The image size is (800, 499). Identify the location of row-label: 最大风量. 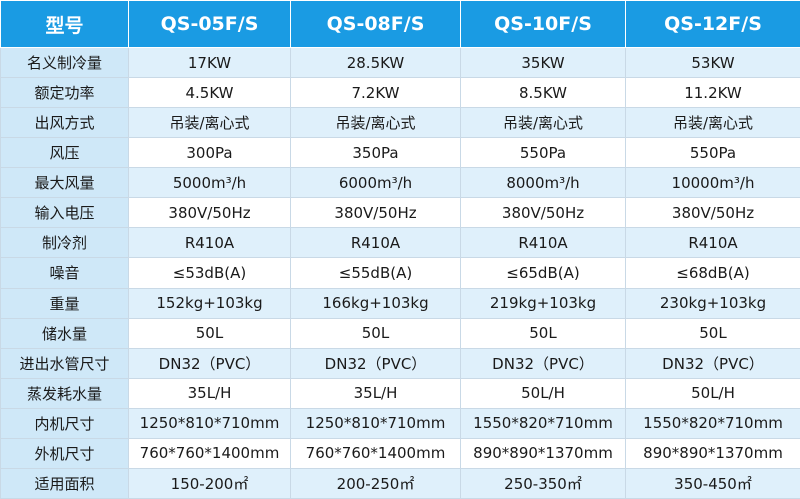
(64, 183).